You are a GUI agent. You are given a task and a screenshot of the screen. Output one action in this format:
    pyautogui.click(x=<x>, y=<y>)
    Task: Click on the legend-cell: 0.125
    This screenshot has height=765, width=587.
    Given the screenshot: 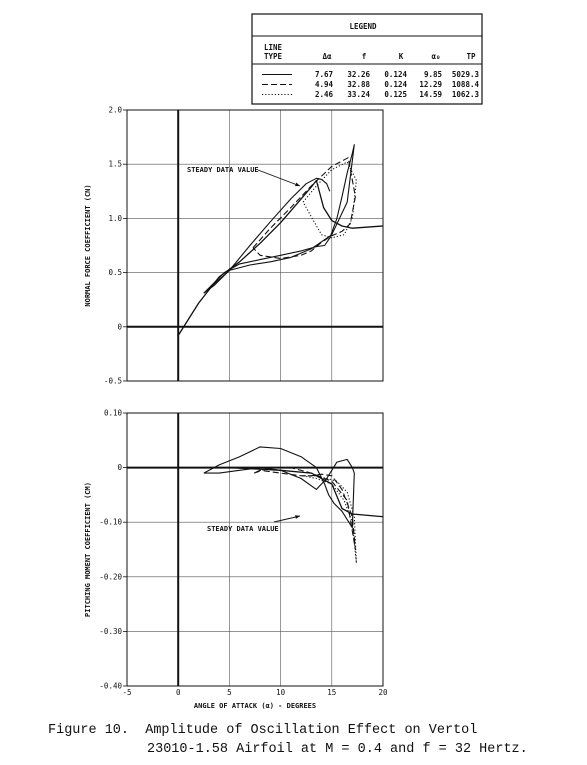 What is the action you would take?
    pyautogui.click(x=395, y=94)
    